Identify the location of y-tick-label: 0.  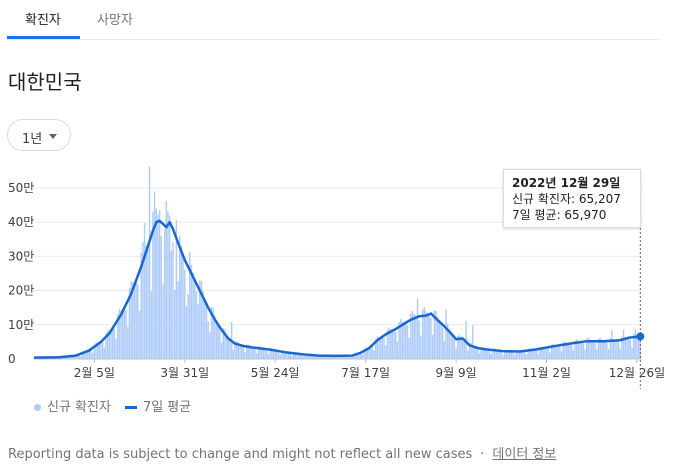
(12, 359).